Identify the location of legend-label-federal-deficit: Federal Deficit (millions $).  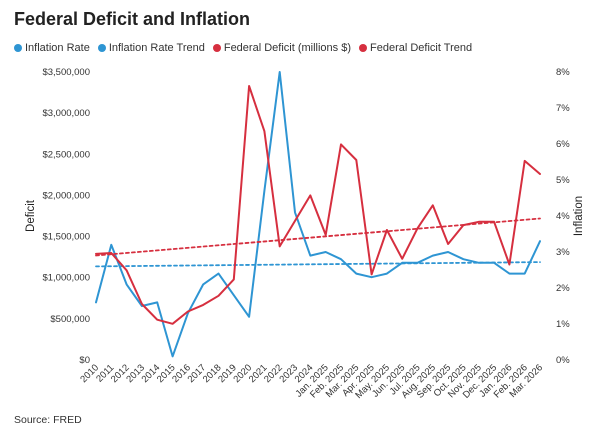
(287, 48).